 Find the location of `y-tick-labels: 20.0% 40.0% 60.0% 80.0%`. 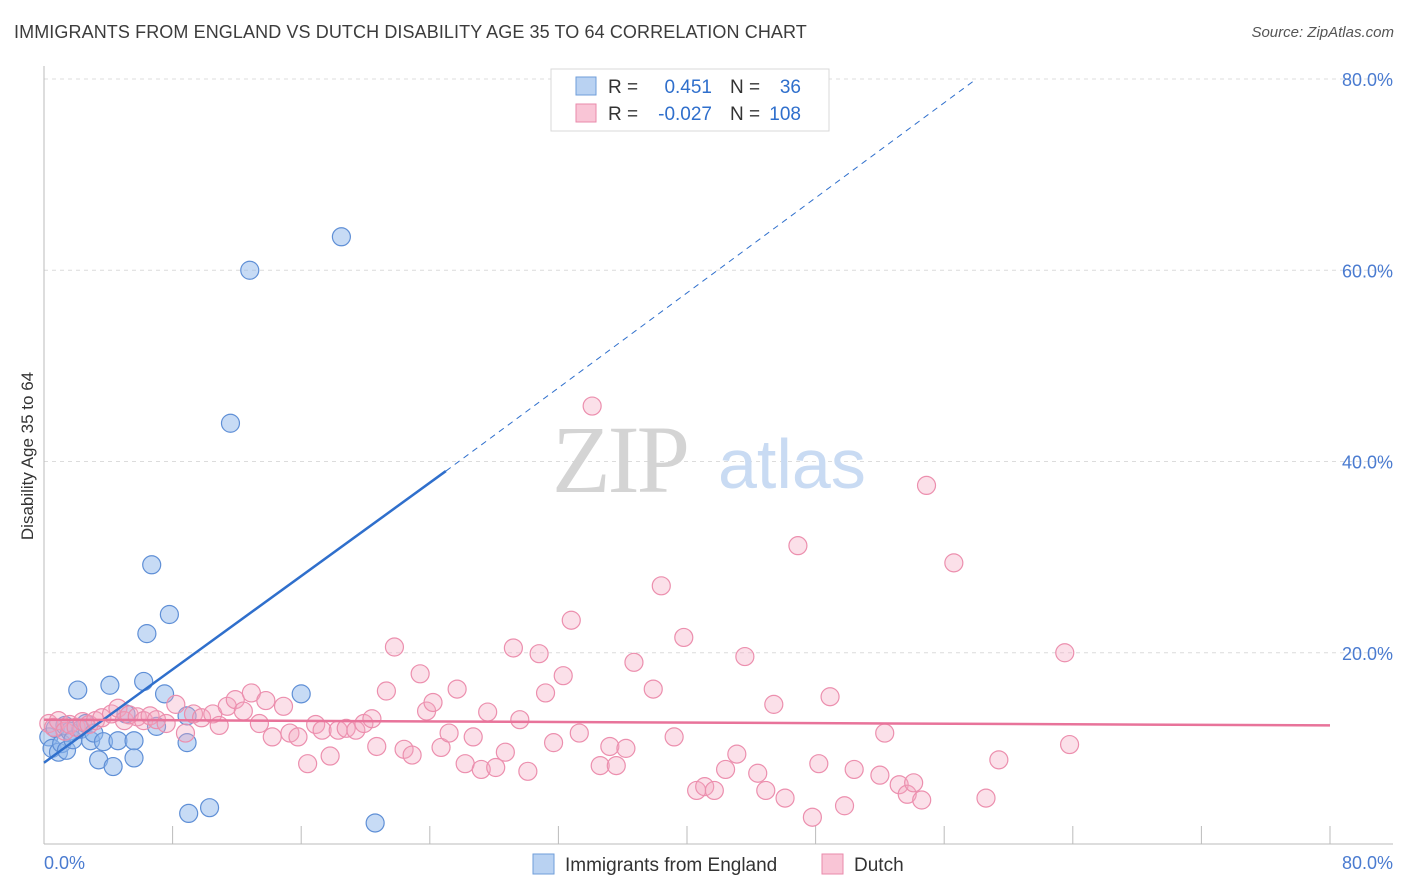

y-tick-labels: 20.0% 40.0% 60.0% 80.0% is located at coordinates (1367, 367).